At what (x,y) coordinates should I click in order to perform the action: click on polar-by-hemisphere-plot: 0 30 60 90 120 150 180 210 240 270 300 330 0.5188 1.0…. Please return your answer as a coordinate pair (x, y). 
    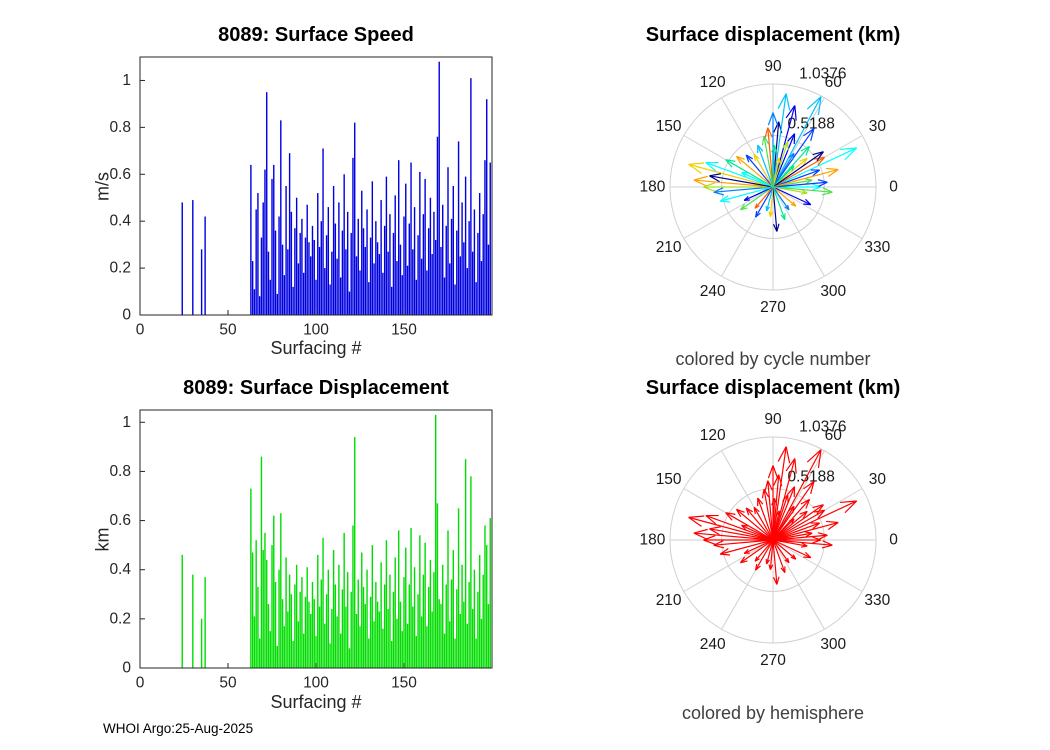
    Looking at the image, I should click on (769, 540).